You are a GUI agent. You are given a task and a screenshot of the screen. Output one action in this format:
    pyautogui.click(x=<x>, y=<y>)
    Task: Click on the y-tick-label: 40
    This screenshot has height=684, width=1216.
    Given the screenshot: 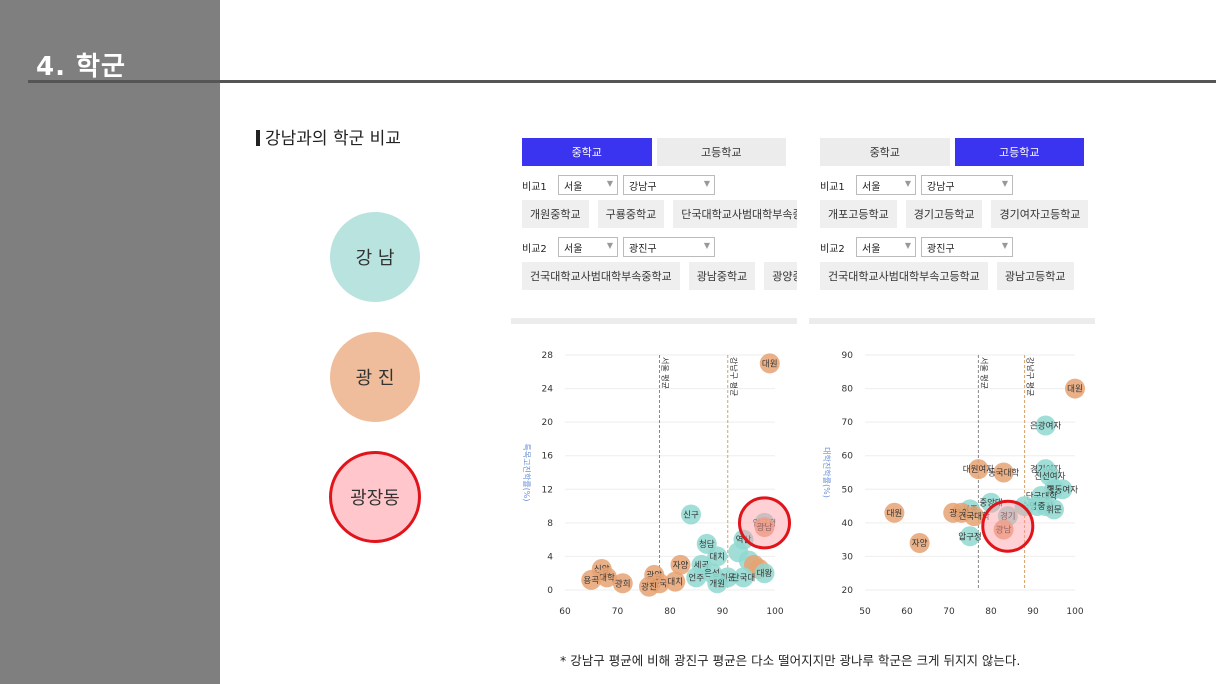 What is the action you would take?
    pyautogui.click(x=848, y=524)
    